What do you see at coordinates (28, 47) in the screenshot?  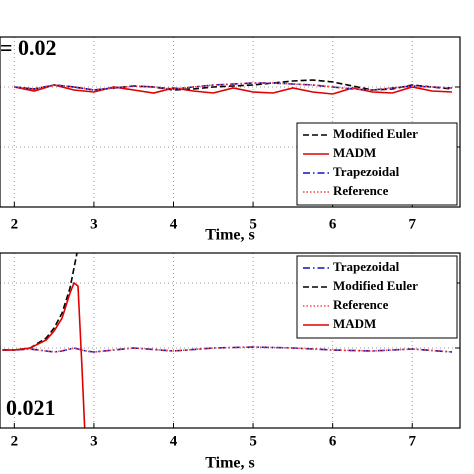 I see `annotation: = 0.02` at bounding box center [28, 47].